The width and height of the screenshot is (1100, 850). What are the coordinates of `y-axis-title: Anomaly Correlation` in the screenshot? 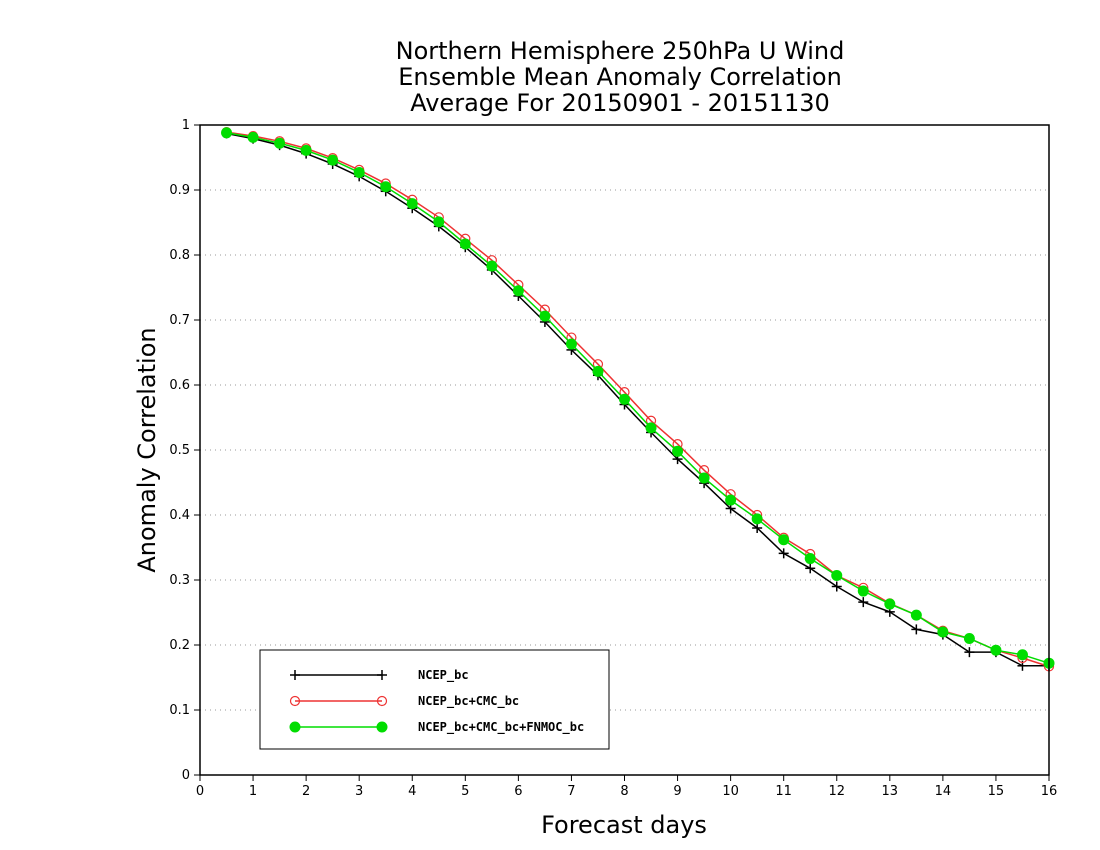 It's located at (147, 449).